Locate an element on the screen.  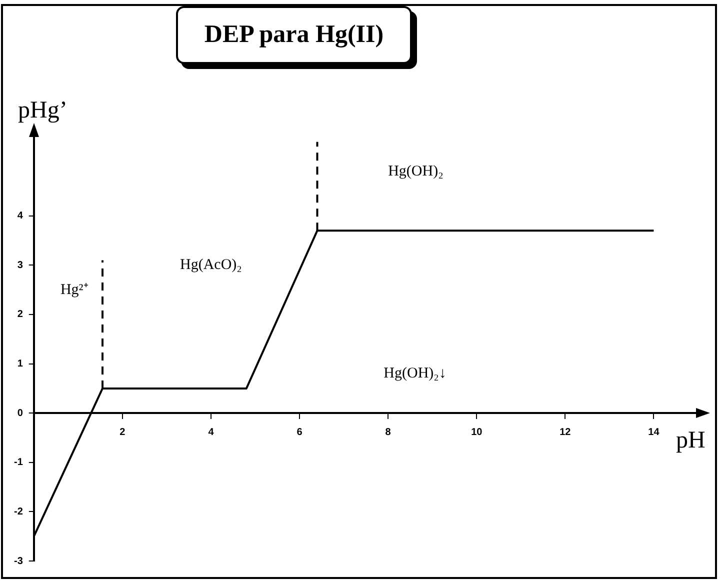
x-tick-label: 14 is located at coordinates (654, 432).